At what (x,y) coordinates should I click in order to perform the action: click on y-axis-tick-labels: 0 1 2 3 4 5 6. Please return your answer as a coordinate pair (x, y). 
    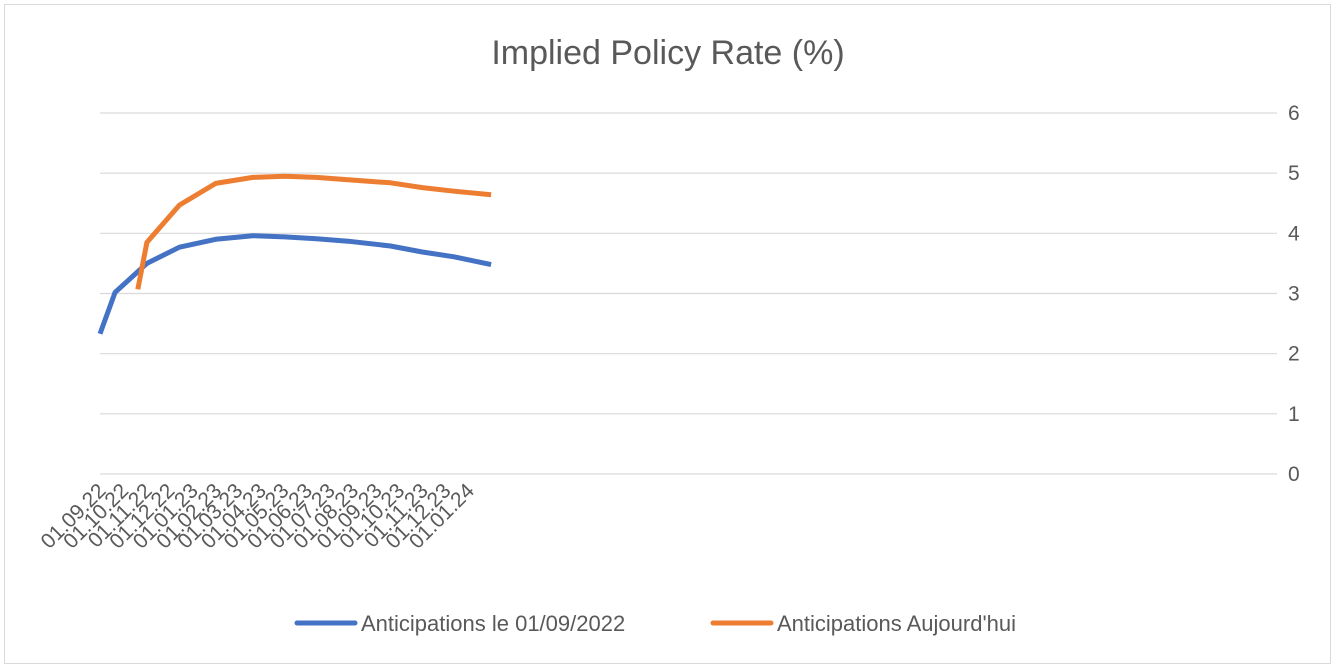
    Looking at the image, I should click on (1294, 294).